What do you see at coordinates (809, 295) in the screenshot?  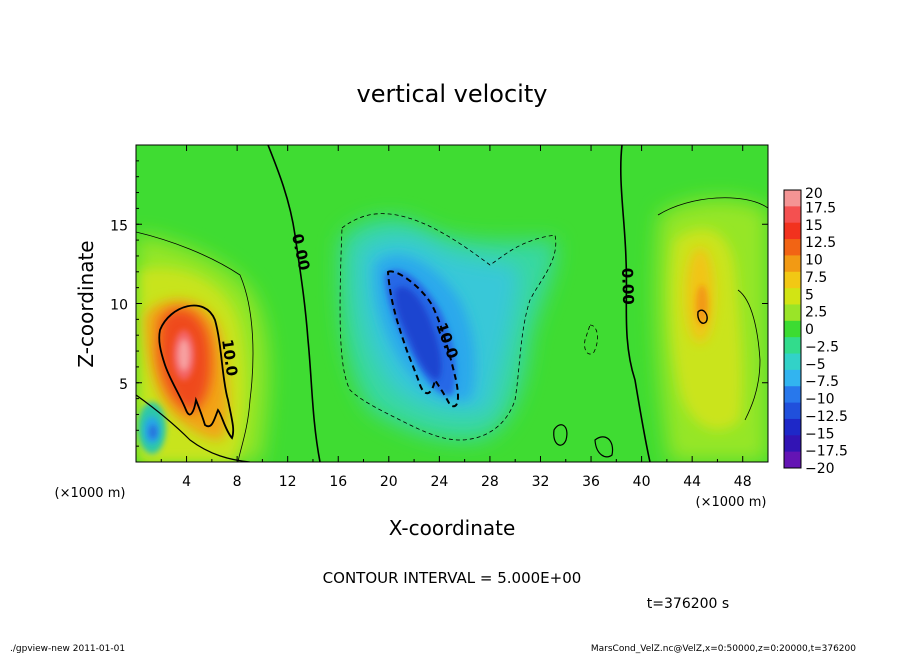 I see `colorbar-label: 5` at bounding box center [809, 295].